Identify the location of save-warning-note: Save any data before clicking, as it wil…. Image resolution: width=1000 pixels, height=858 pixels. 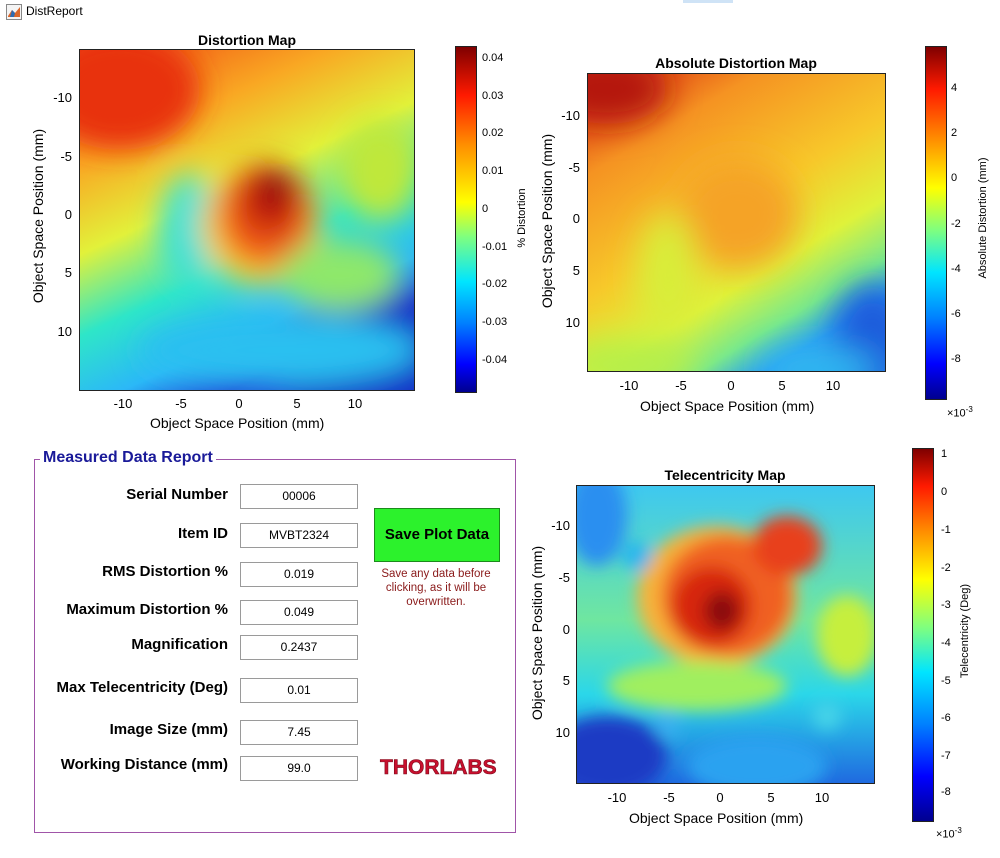
(436, 588).